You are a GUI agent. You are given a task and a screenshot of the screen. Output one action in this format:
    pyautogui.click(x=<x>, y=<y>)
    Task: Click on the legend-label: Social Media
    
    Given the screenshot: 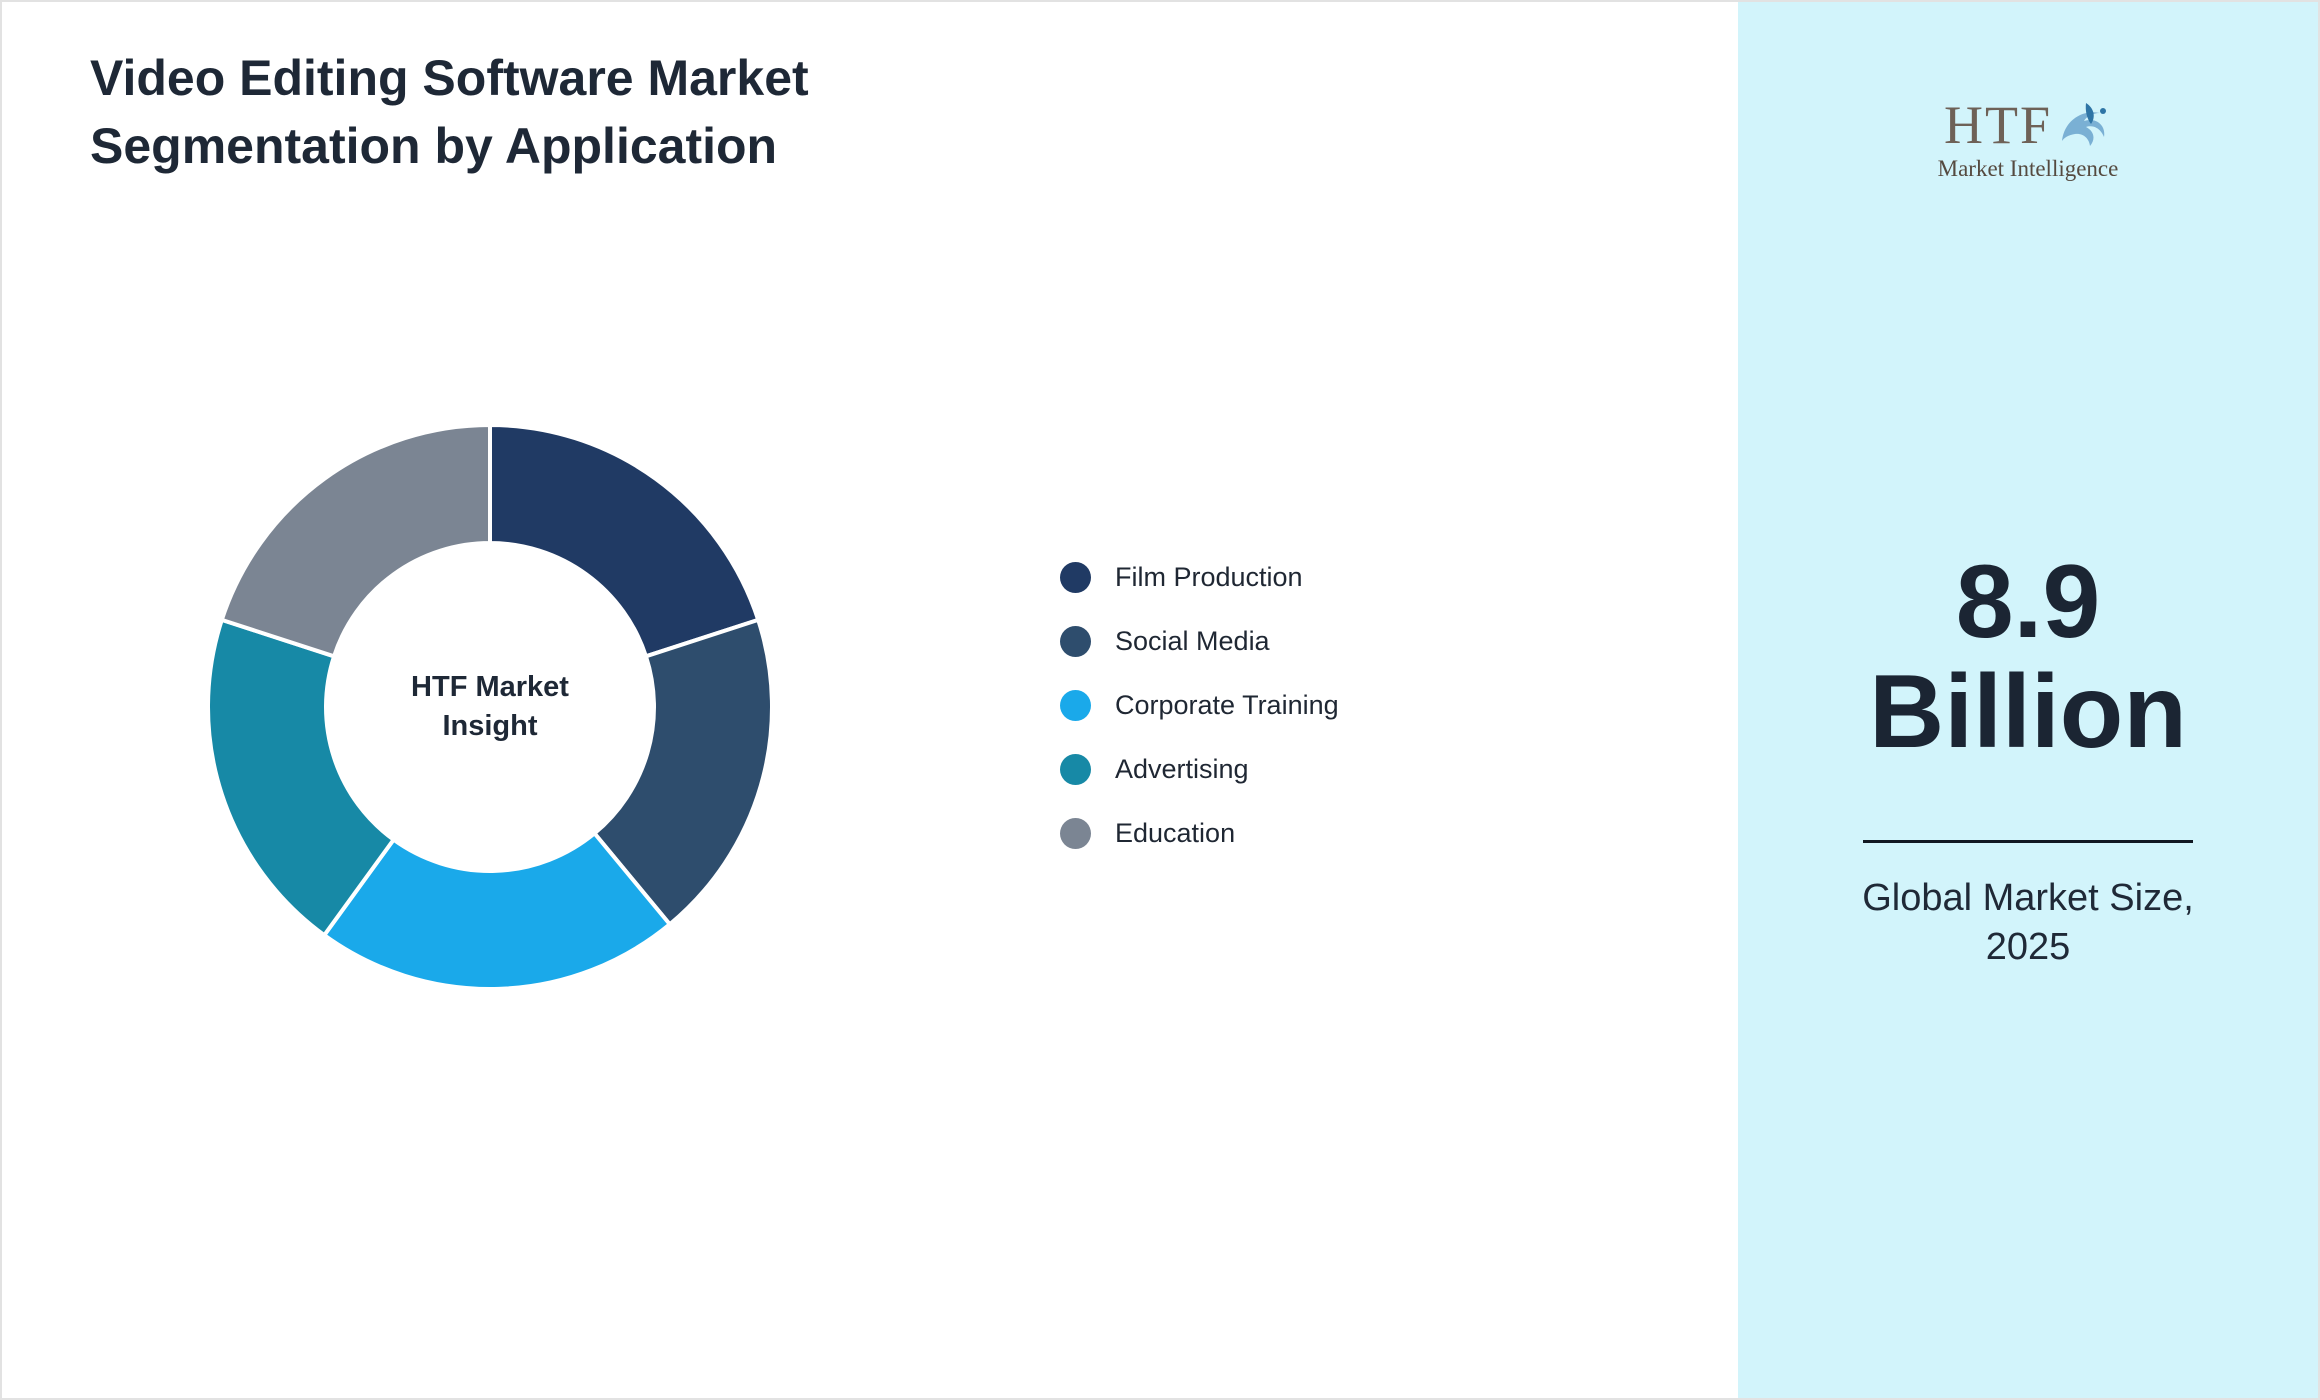 What is the action you would take?
    pyautogui.click(x=1192, y=641)
    